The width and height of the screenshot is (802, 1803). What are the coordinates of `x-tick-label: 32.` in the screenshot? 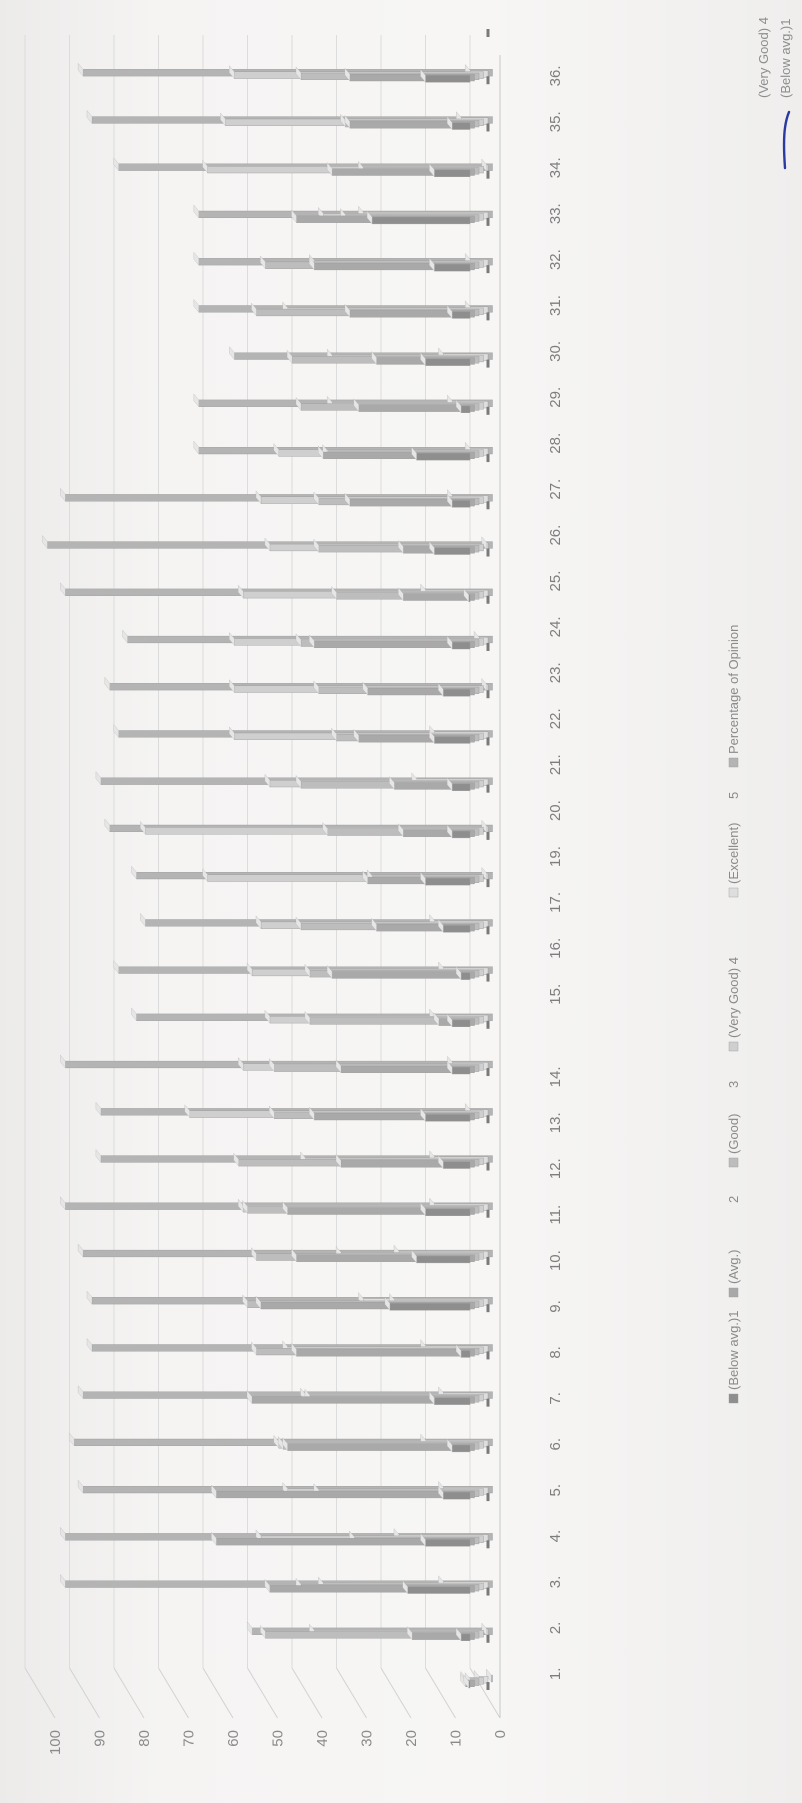 It's located at (555, 259).